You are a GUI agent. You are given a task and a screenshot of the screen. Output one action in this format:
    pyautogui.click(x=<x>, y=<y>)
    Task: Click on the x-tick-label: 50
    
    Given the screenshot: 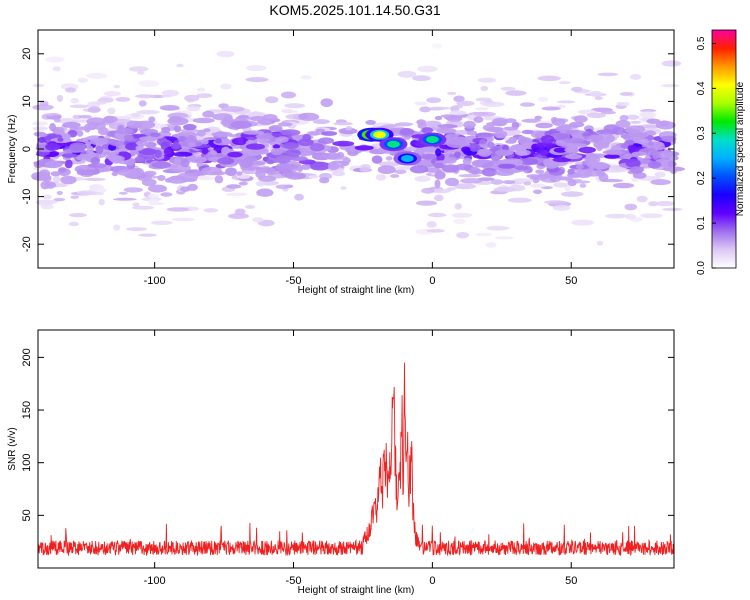 What is the action you would take?
    pyautogui.click(x=571, y=281)
    